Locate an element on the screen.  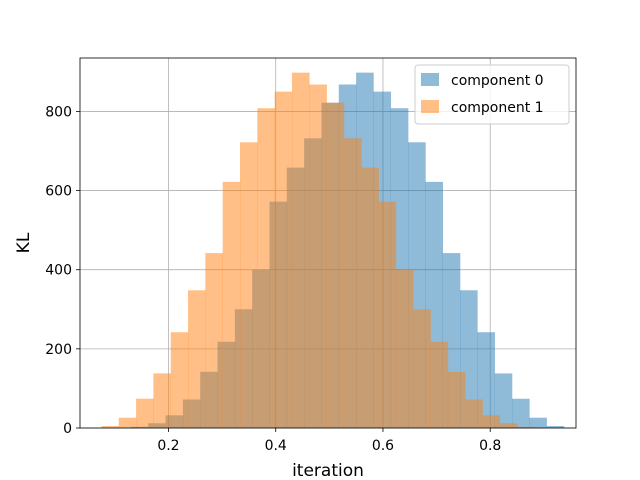
y-tick-label-3: 600 is located at coordinates (58, 192).